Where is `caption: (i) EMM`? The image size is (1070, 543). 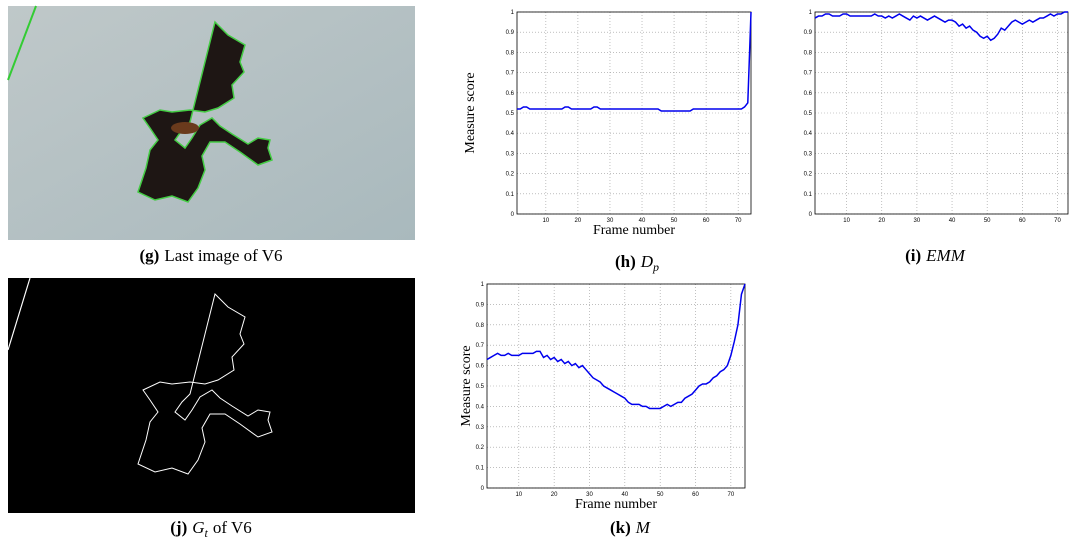
caption: (i) EMM is located at coordinates (935, 255).